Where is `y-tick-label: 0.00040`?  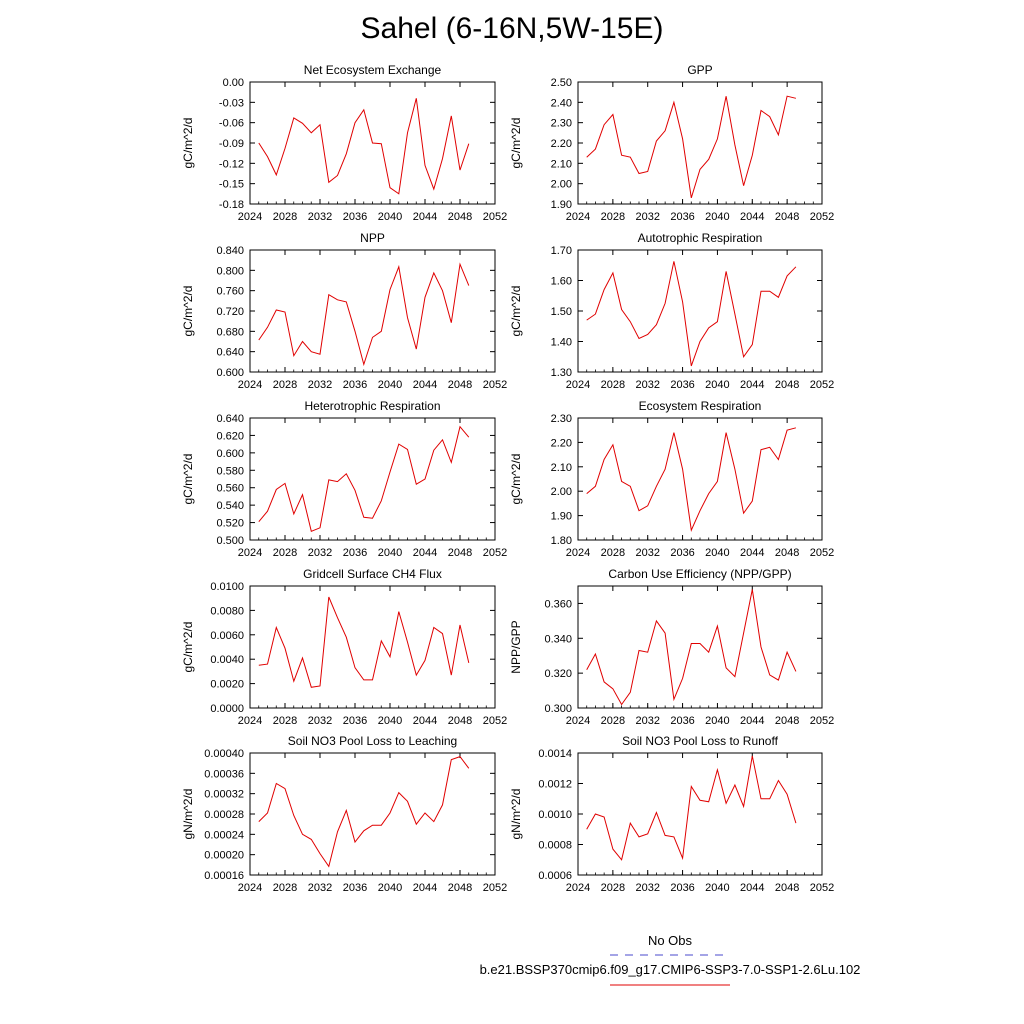 y-tick-label: 0.00040 is located at coordinates (224, 754).